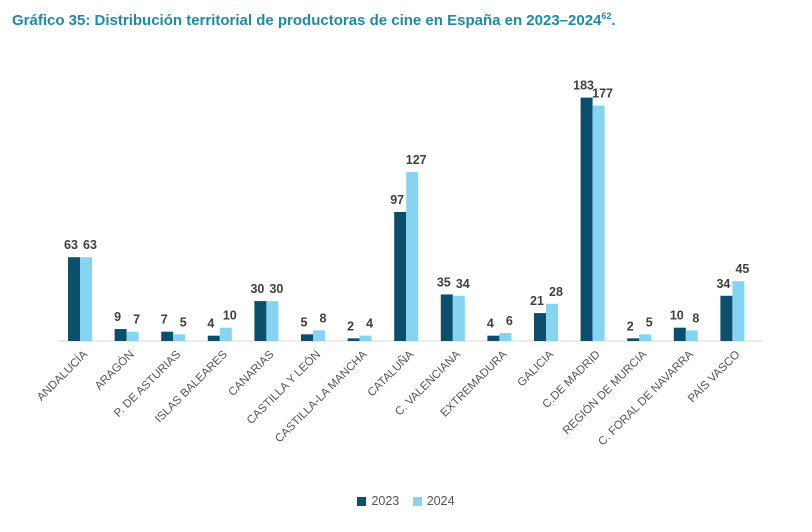 The height and width of the screenshot is (532, 812). I want to click on bar-2023-castilla-la-mancha, so click(353, 339).